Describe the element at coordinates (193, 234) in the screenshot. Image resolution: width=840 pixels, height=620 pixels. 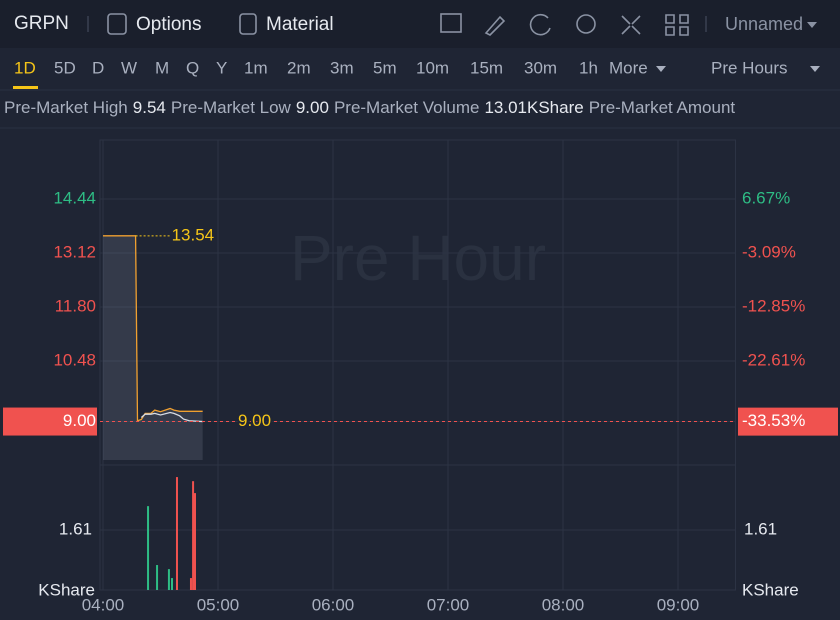
I see `prev-close-label: 13.54` at that location.